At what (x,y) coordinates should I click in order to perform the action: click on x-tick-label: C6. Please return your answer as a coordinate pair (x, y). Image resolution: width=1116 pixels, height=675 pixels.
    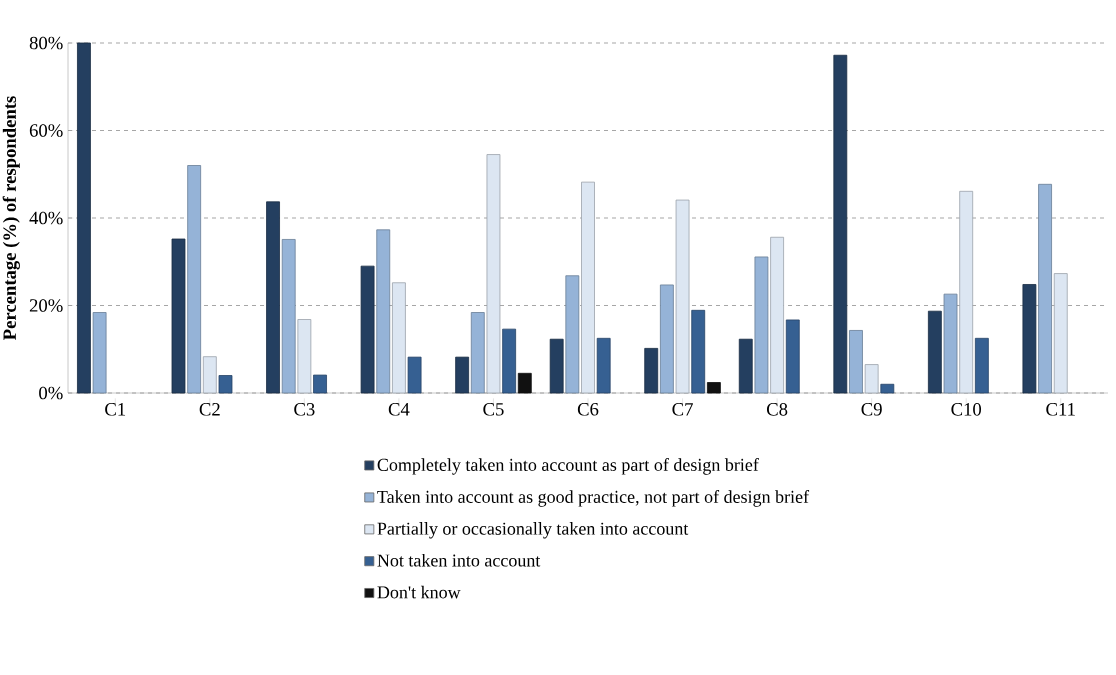
    Looking at the image, I should click on (588, 409).